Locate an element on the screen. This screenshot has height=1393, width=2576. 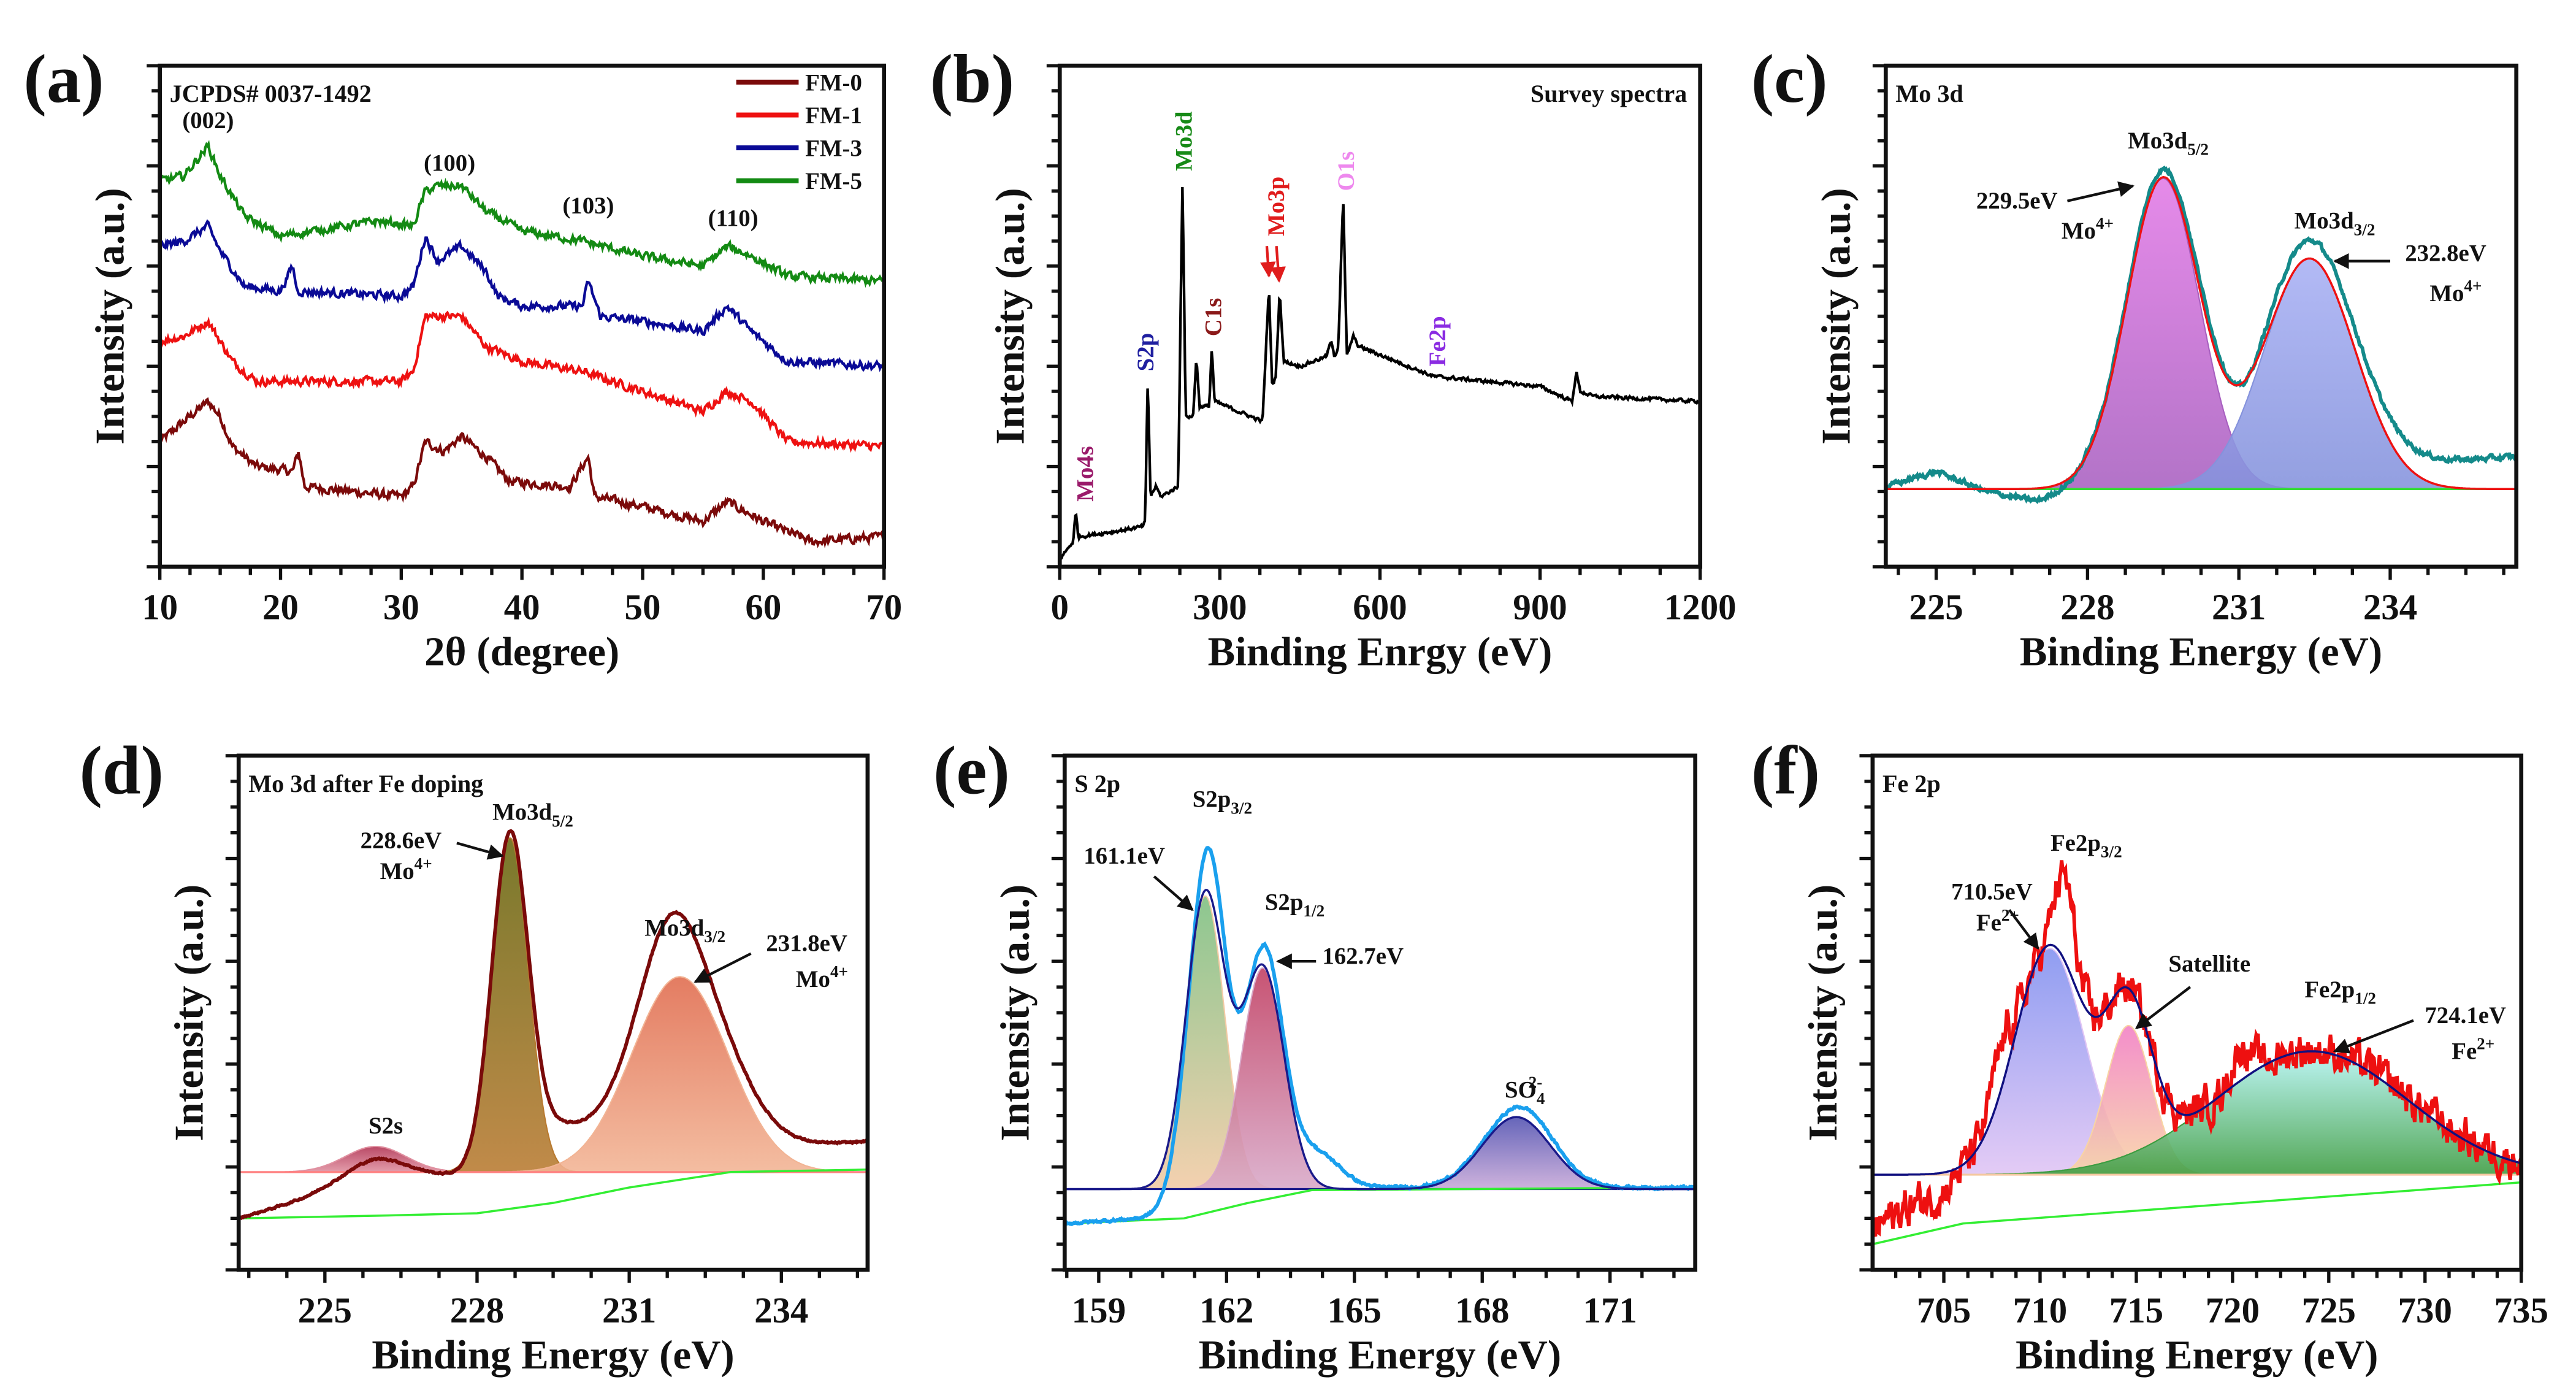
annotation: 232.8eV is located at coordinates (2409, 254).